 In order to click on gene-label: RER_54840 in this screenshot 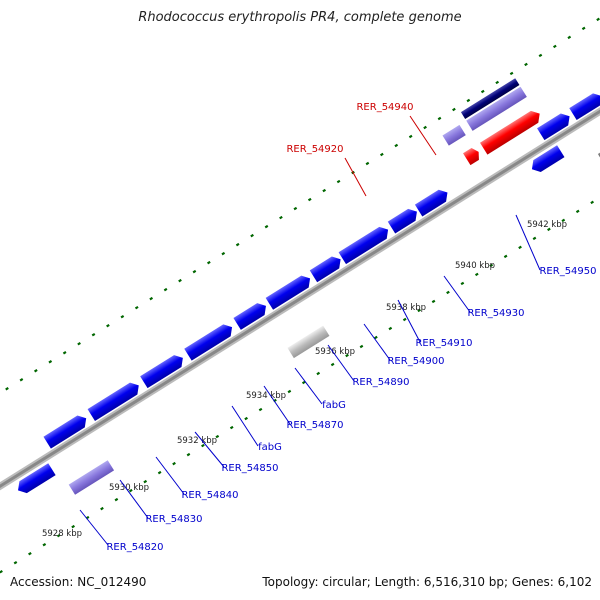, I will do `click(209, 495)`.